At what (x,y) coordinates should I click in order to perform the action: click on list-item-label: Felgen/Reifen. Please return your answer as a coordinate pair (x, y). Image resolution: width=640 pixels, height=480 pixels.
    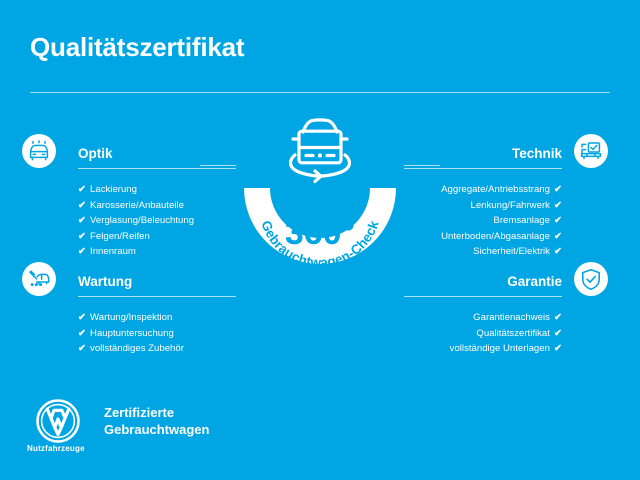
    Looking at the image, I should click on (120, 236).